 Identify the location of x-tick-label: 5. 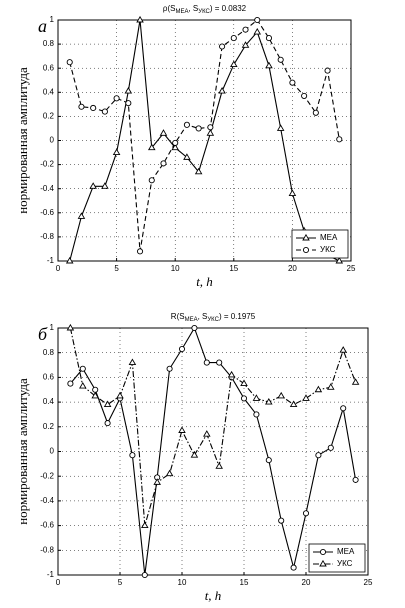
(116, 268).